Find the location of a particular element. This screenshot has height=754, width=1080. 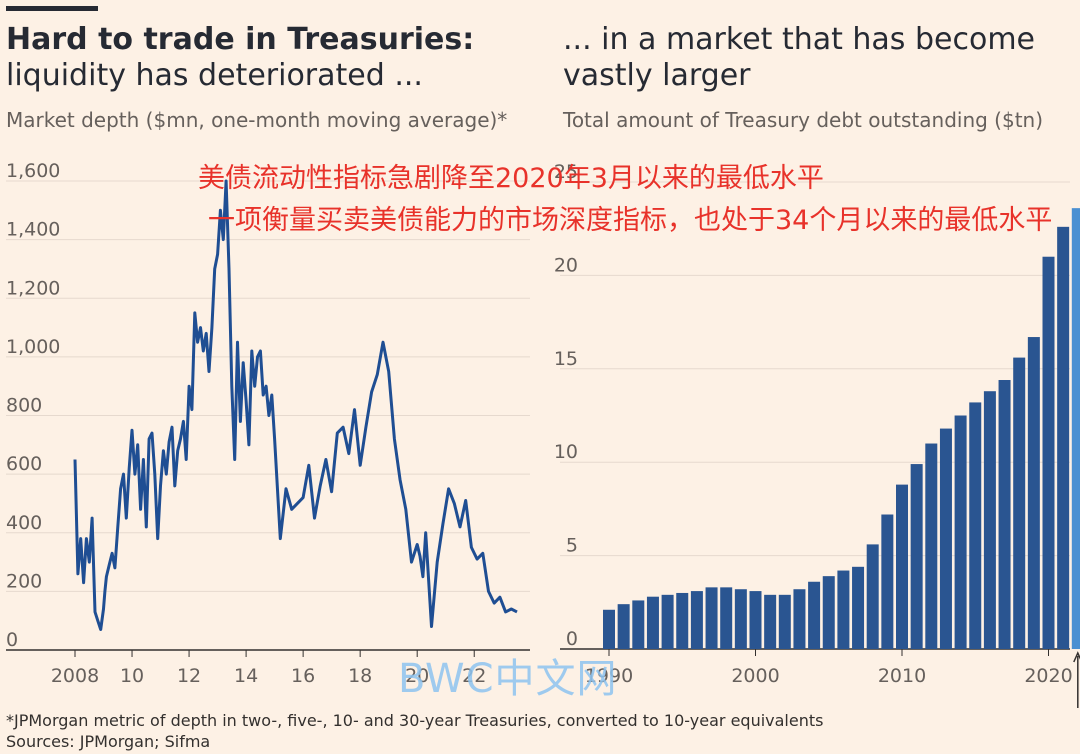

overlay-caption-2: 一项衡量买卖美债能力的市场深度指标，也处于34个月以来的最低水平 is located at coordinates (630, 220).